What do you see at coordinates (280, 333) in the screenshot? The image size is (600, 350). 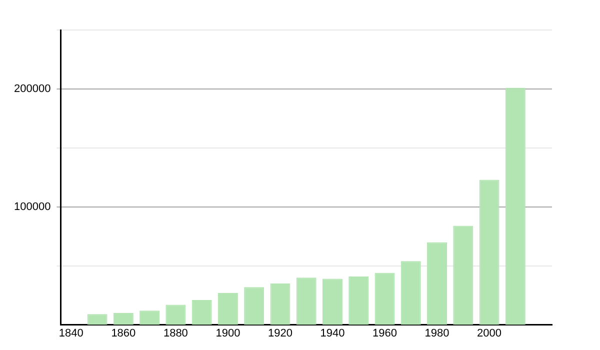 I see `x-tick-label: 1920` at bounding box center [280, 333].